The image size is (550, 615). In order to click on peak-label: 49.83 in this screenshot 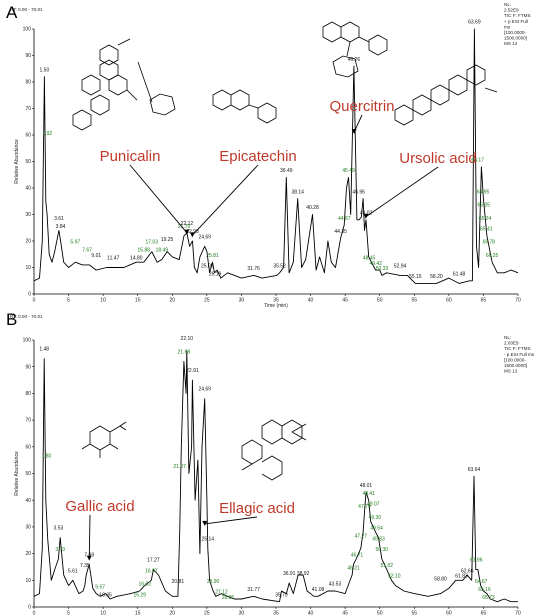, I will do `click(378, 539)`.